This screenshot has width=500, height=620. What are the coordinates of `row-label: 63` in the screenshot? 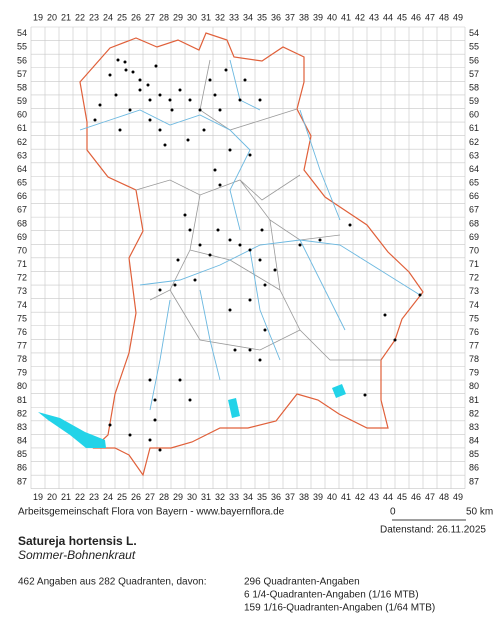 It's located at (22, 155).